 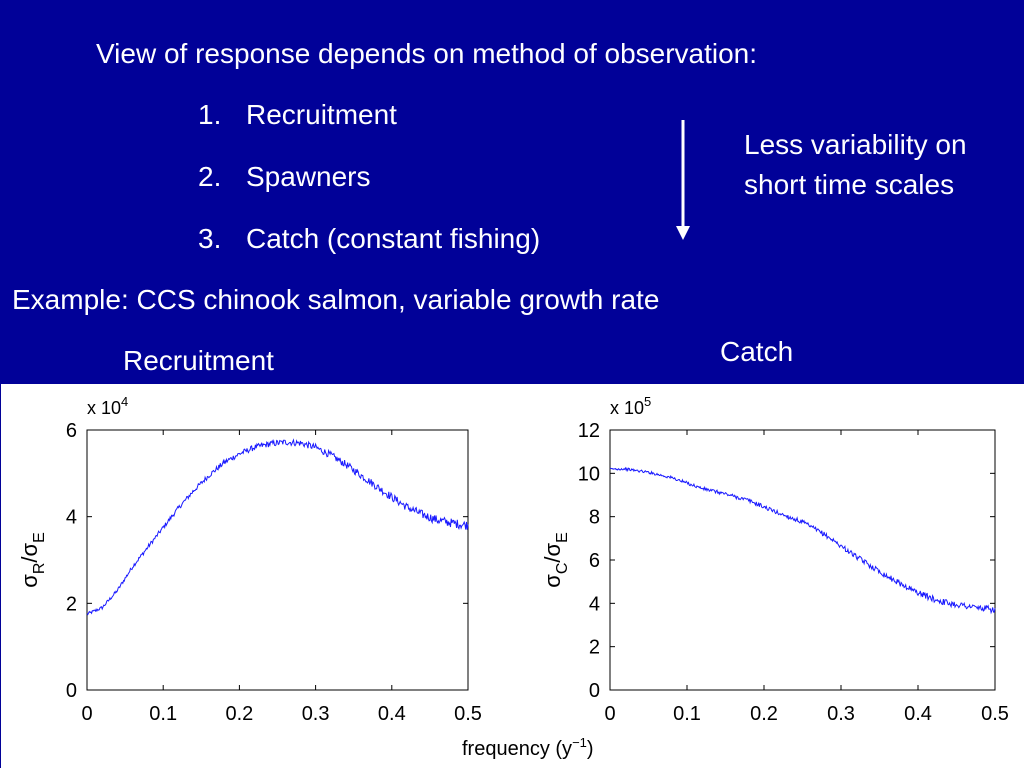 What do you see at coordinates (124, 401) in the screenshot?
I see `scale-exponent: 4` at bounding box center [124, 401].